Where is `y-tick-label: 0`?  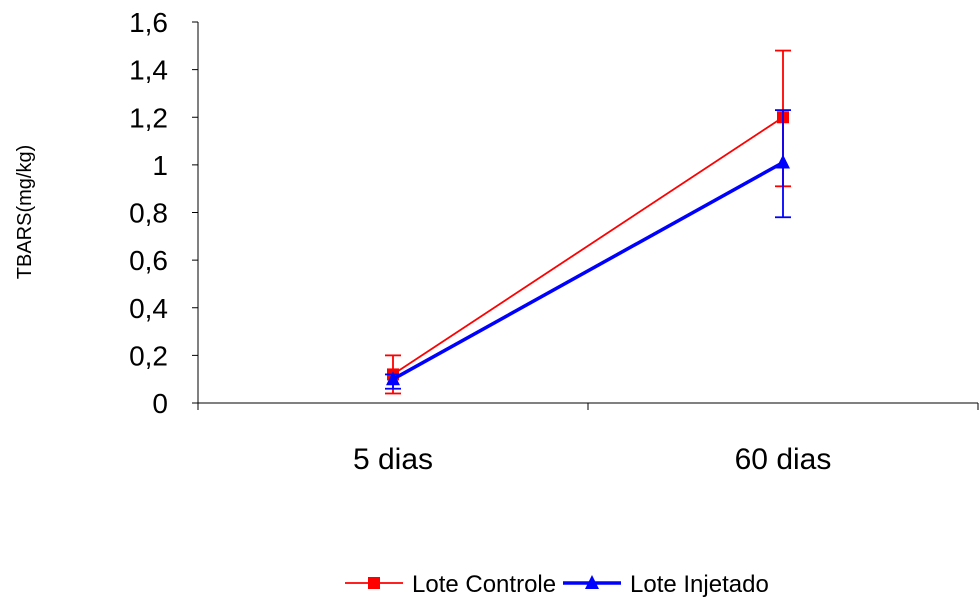 y-tick-label: 0 is located at coordinates (160, 403).